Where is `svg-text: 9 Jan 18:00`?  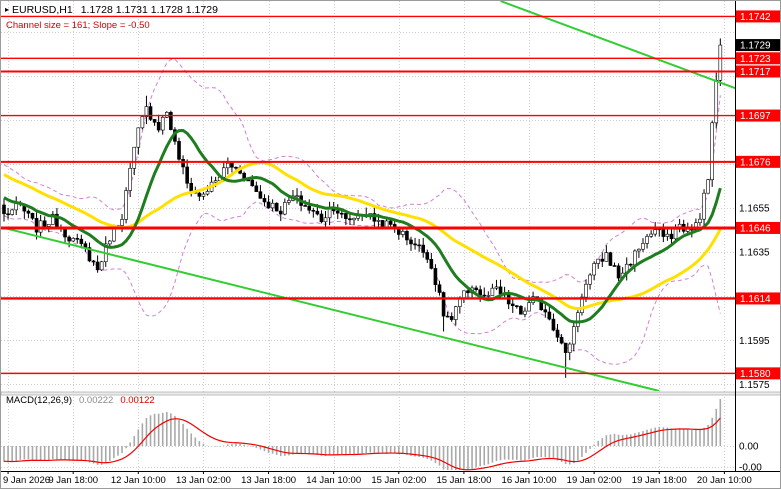 svg-text: 9 Jan 18:00 is located at coordinates (73, 480).